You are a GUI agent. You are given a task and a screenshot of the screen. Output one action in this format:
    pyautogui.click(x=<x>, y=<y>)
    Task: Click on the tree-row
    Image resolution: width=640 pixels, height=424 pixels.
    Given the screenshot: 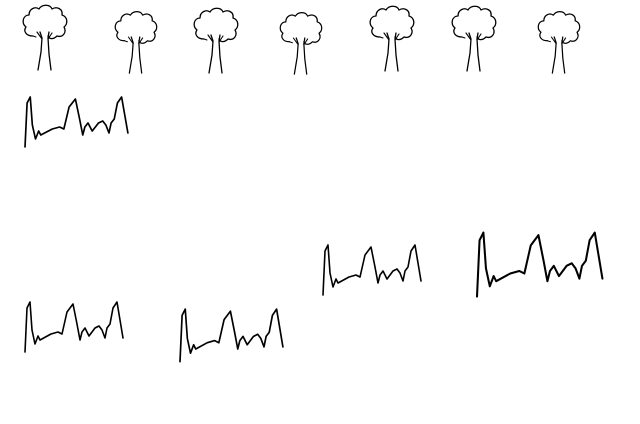 What is the action you would take?
    pyautogui.click(x=301, y=39)
    